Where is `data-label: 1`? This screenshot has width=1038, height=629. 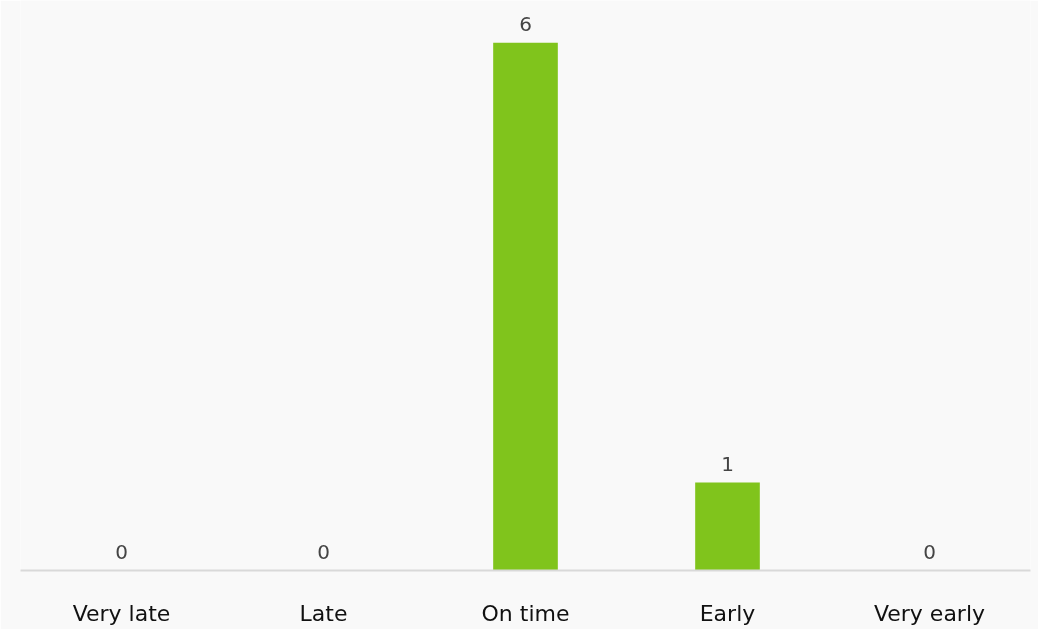 data-label: 1 is located at coordinates (727, 463).